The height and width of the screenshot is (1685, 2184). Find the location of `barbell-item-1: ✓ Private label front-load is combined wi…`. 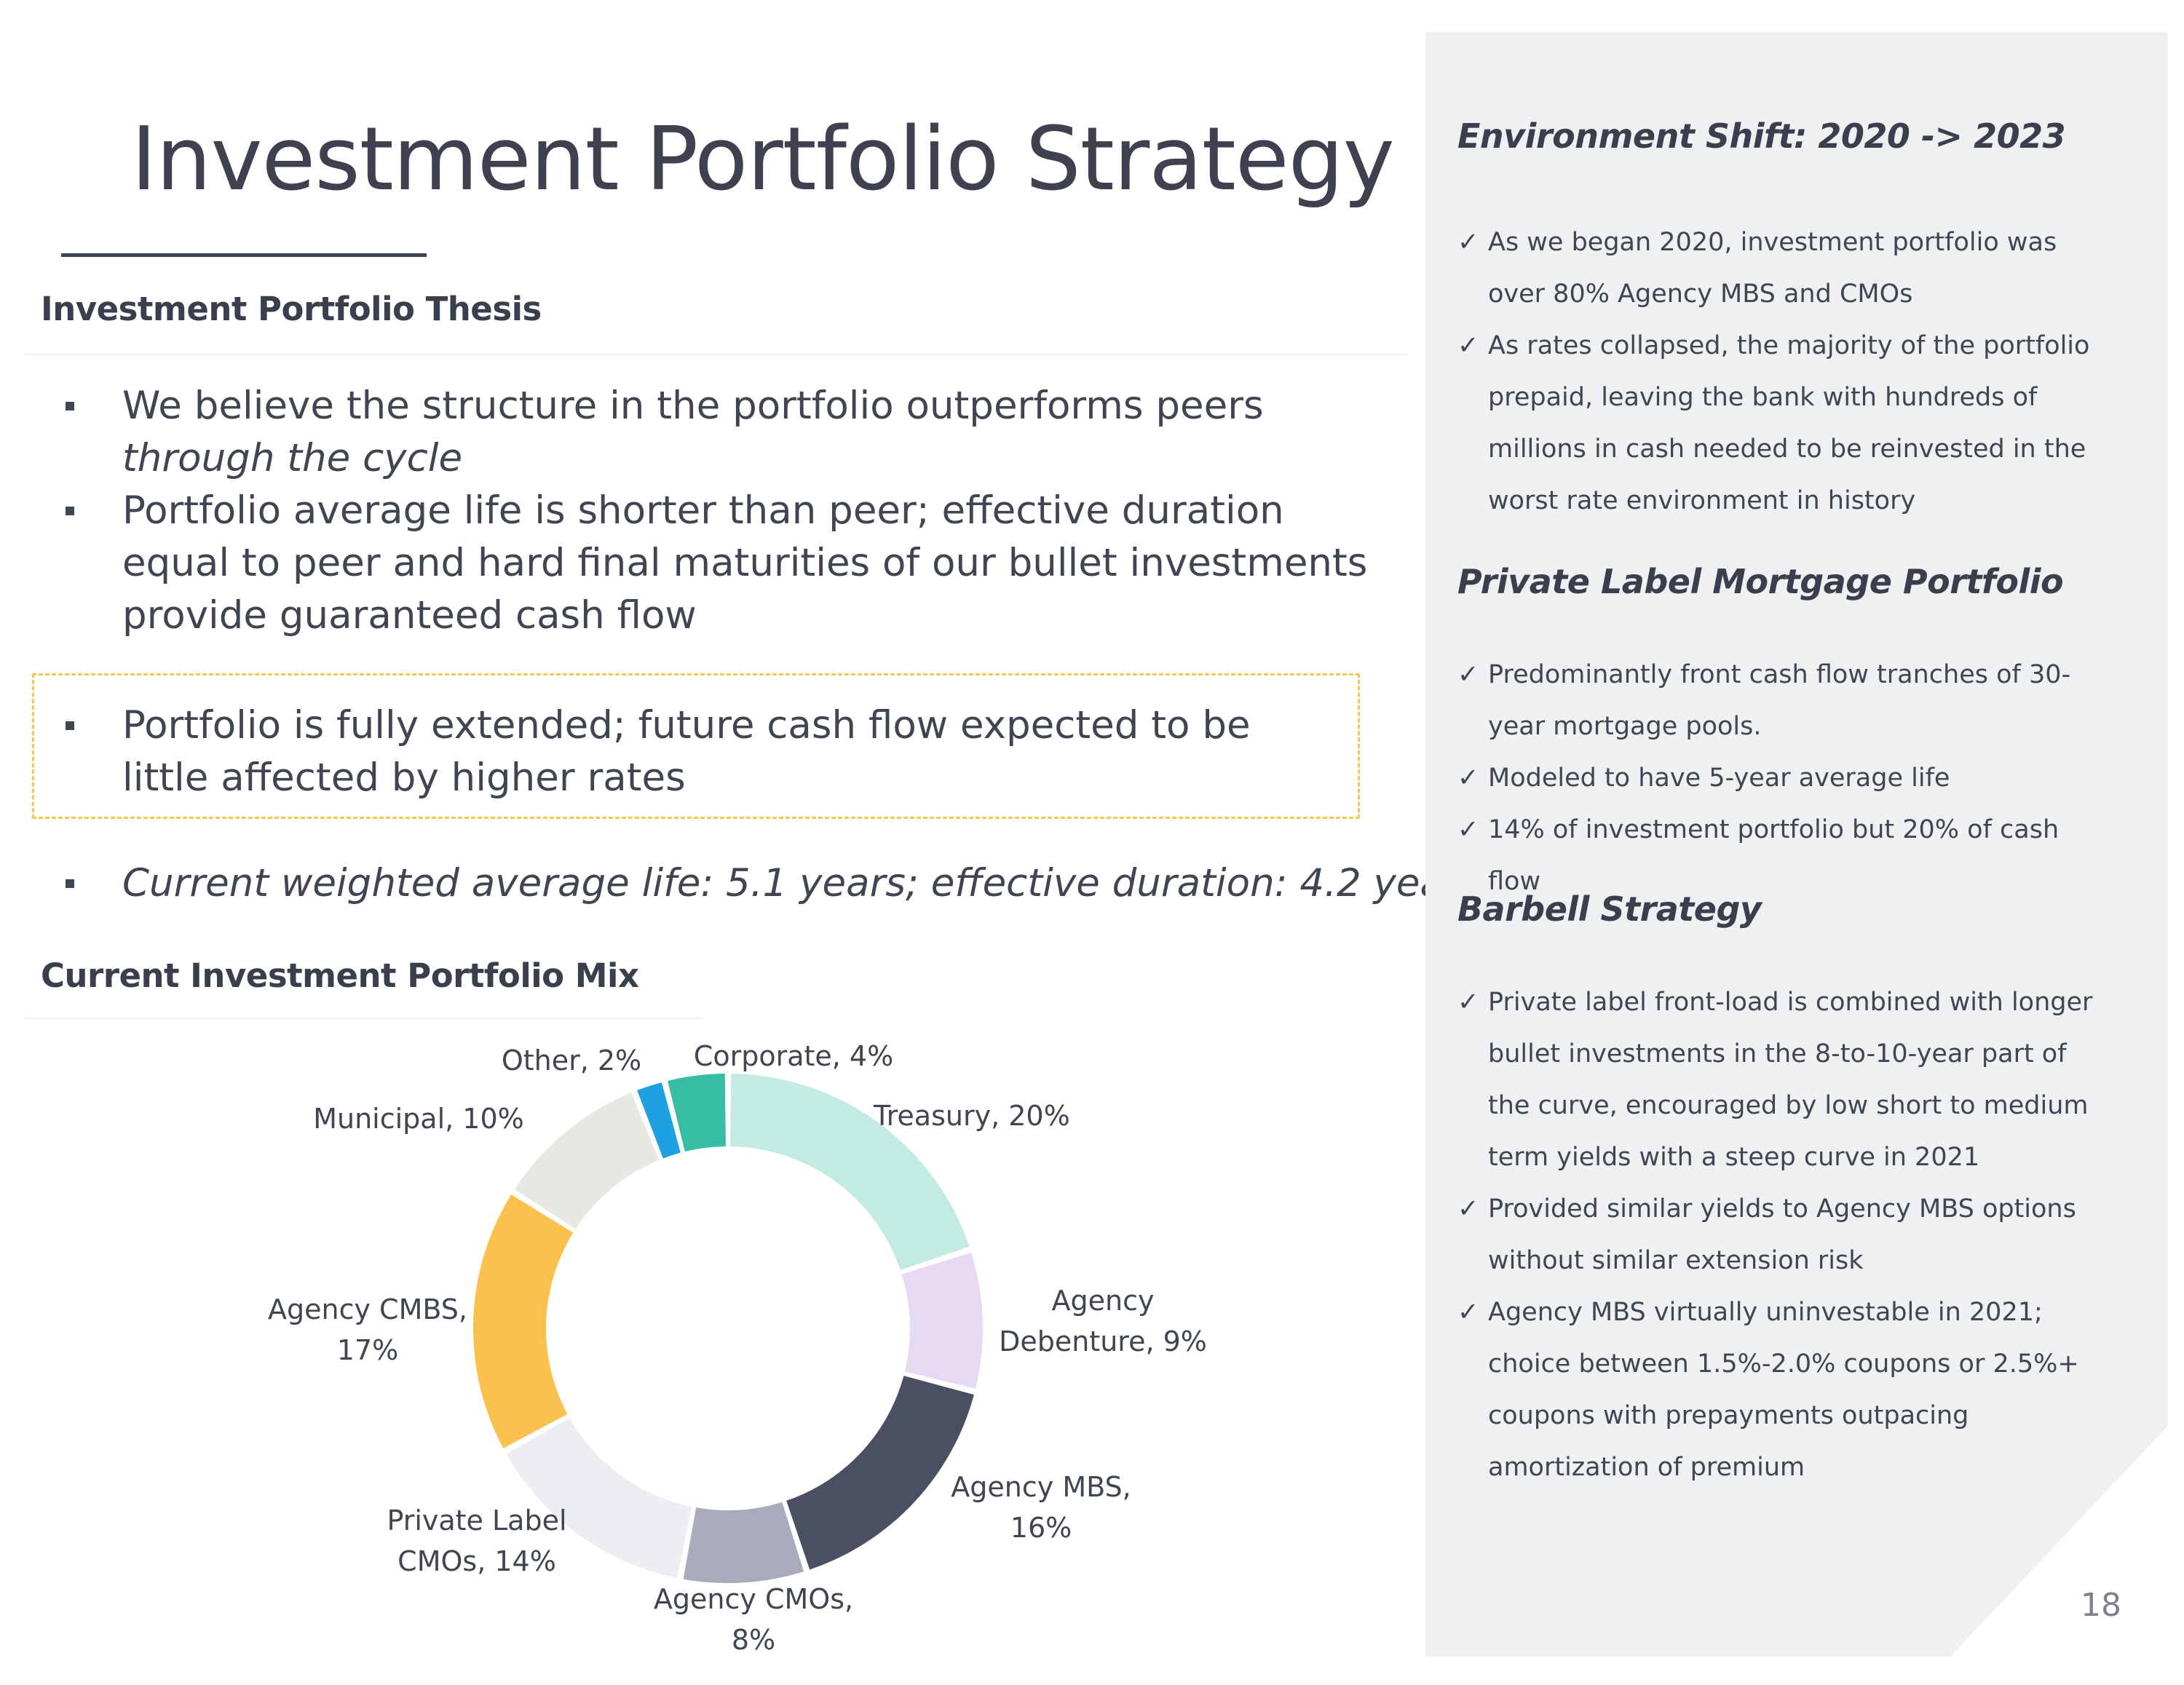

barbell-item-1: ✓ Private label front-load is combined wi… is located at coordinates (1785, 1080).